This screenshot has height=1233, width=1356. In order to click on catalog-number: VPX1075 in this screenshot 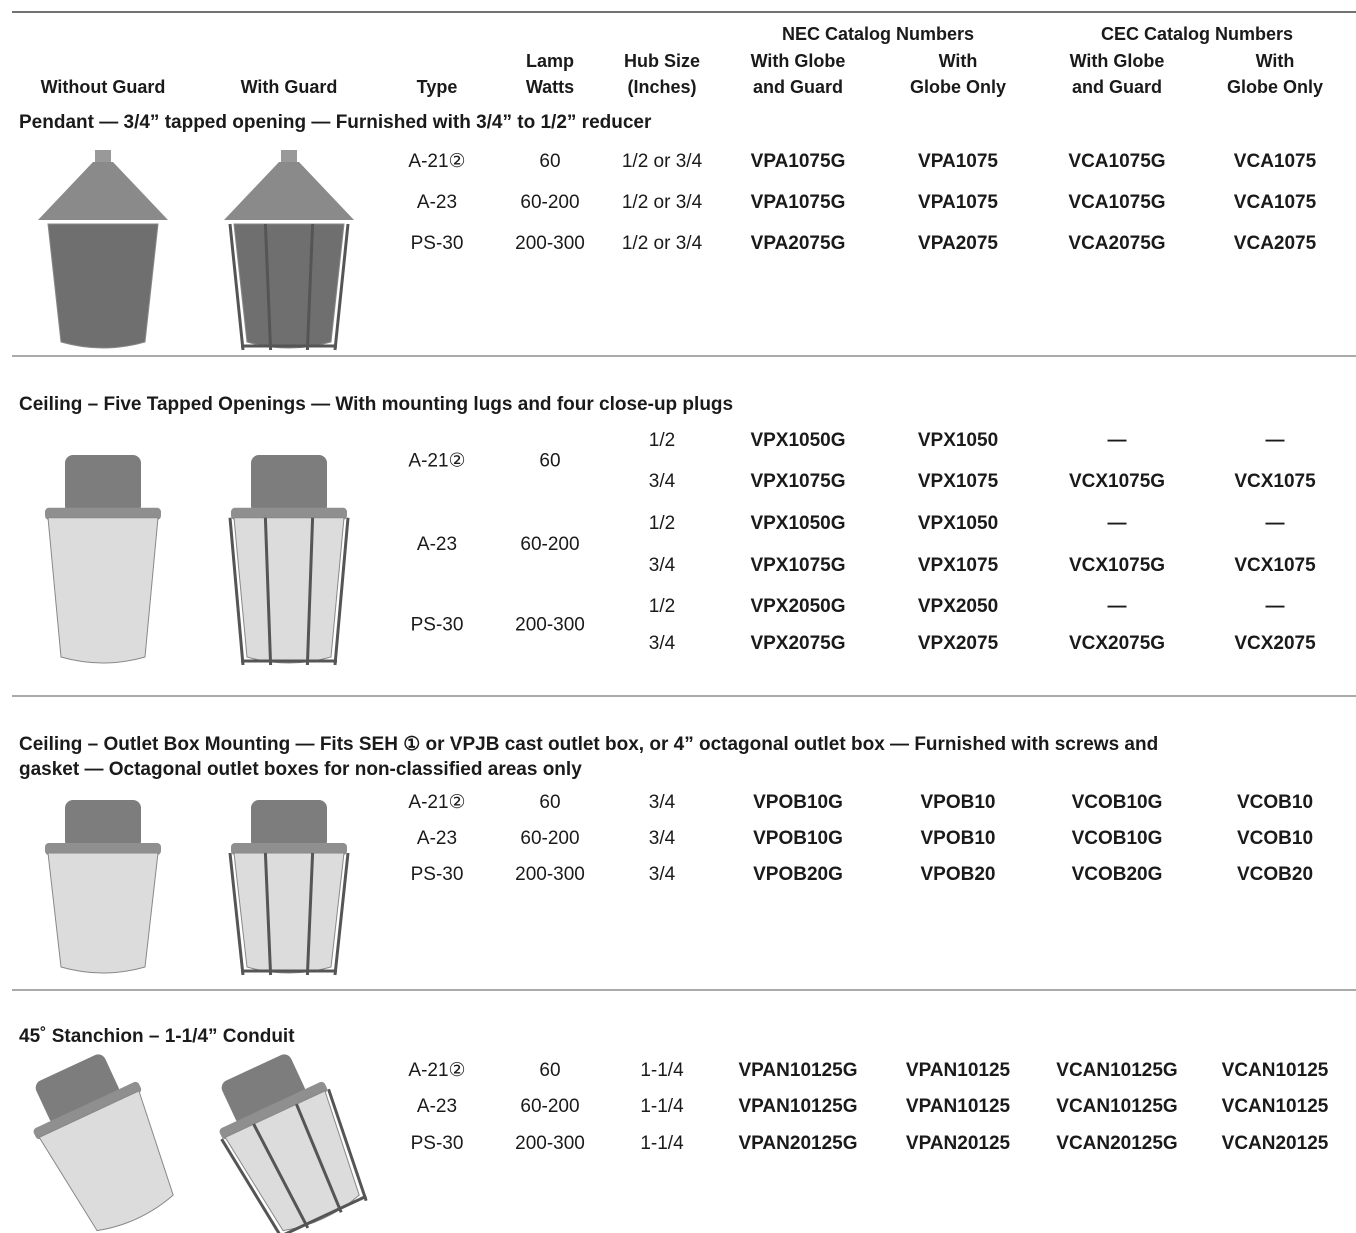, I will do `click(958, 565)`.